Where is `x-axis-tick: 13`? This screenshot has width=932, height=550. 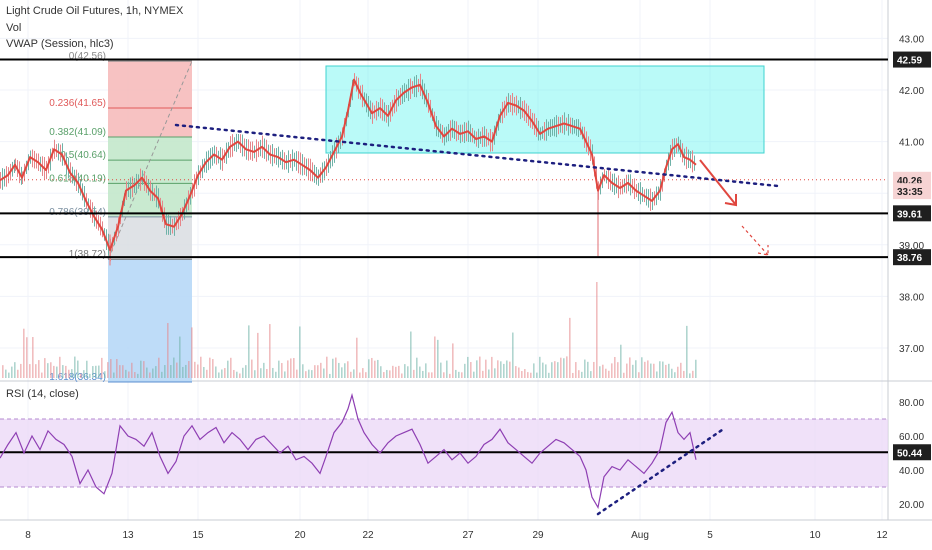
x-axis-tick: 13 is located at coordinates (128, 535).